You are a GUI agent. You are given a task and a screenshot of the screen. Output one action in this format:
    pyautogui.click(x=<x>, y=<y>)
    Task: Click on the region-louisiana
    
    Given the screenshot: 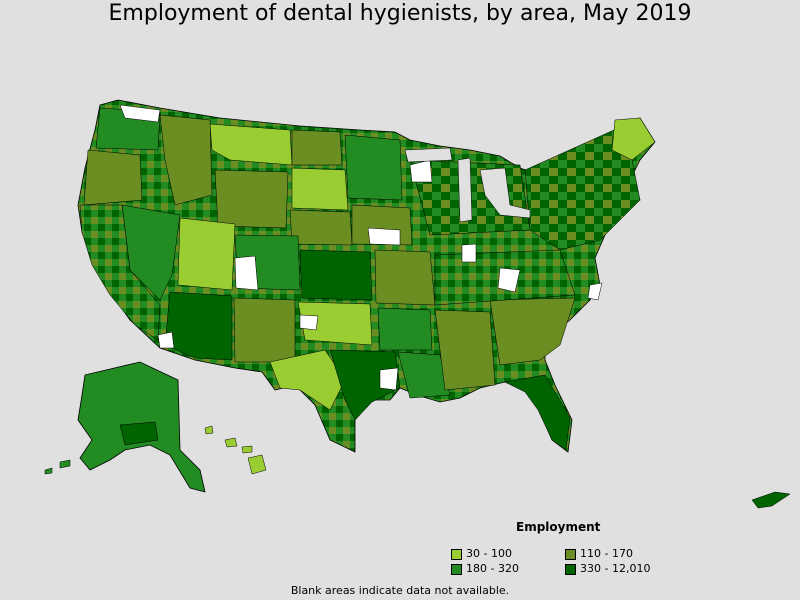 What is the action you would take?
    pyautogui.click(x=424, y=375)
    